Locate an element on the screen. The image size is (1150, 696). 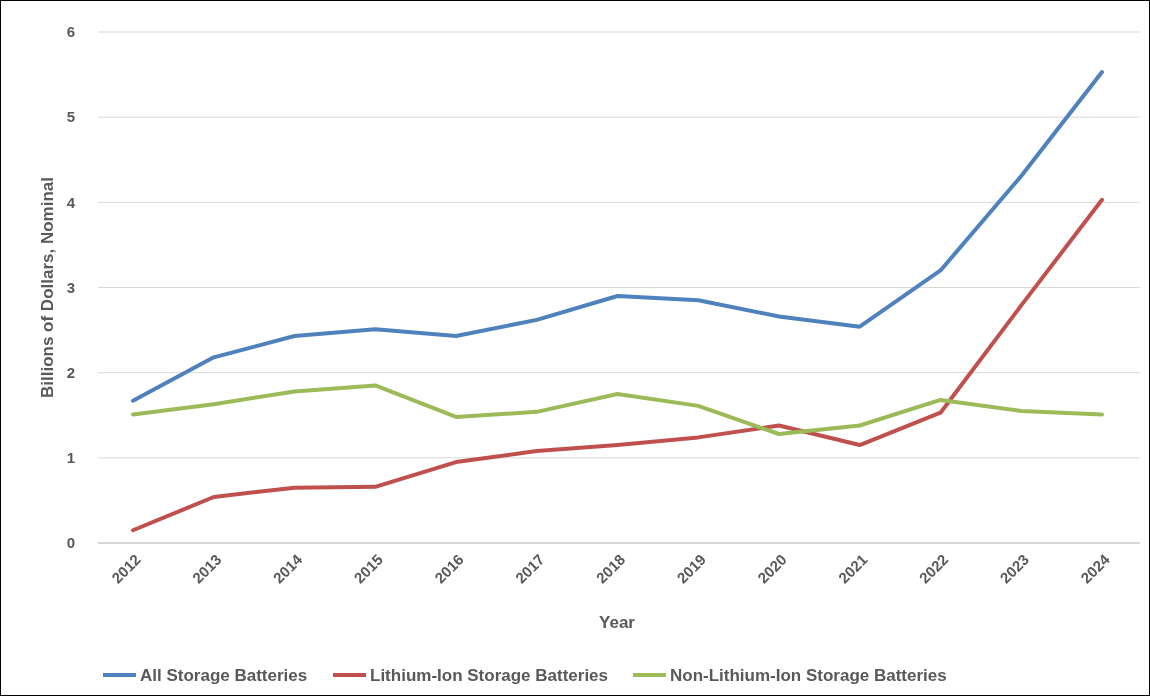
line-series is located at coordinates (617, 409).